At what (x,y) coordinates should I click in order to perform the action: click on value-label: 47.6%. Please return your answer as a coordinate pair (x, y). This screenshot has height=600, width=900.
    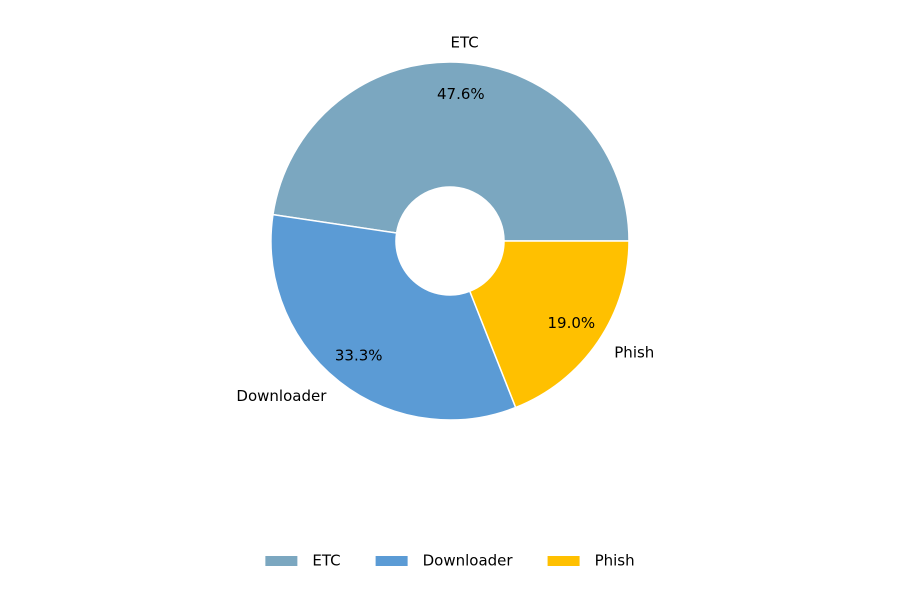
    Looking at the image, I should click on (461, 94).